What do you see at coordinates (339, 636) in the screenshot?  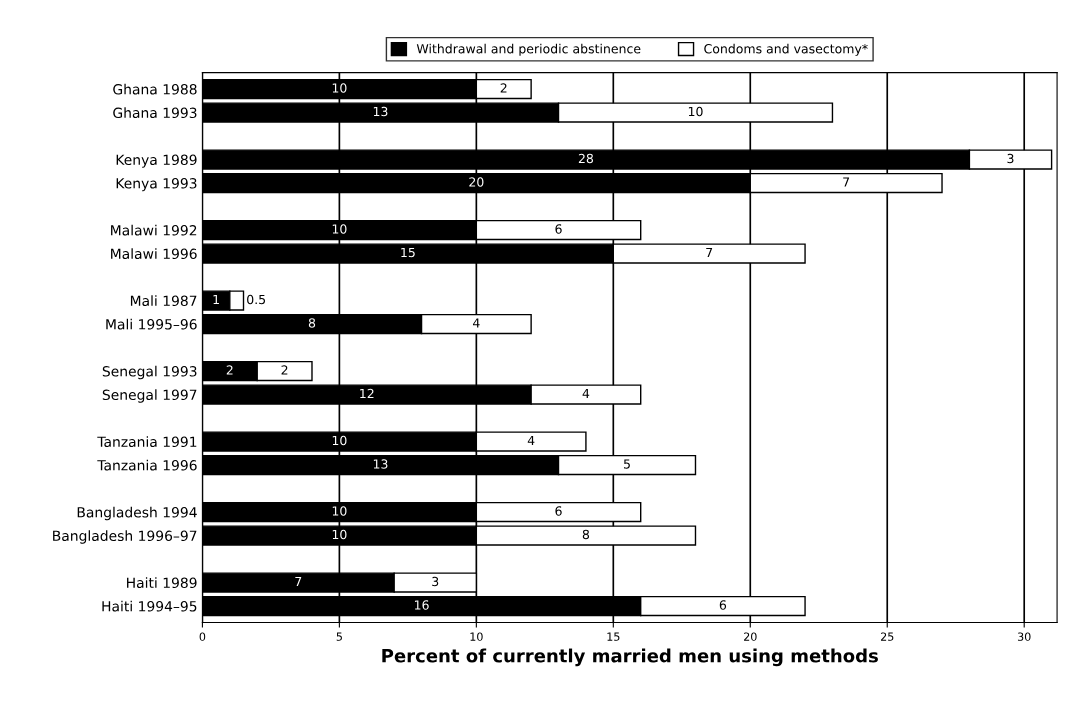 I see `x-tick-label: 5` at bounding box center [339, 636].